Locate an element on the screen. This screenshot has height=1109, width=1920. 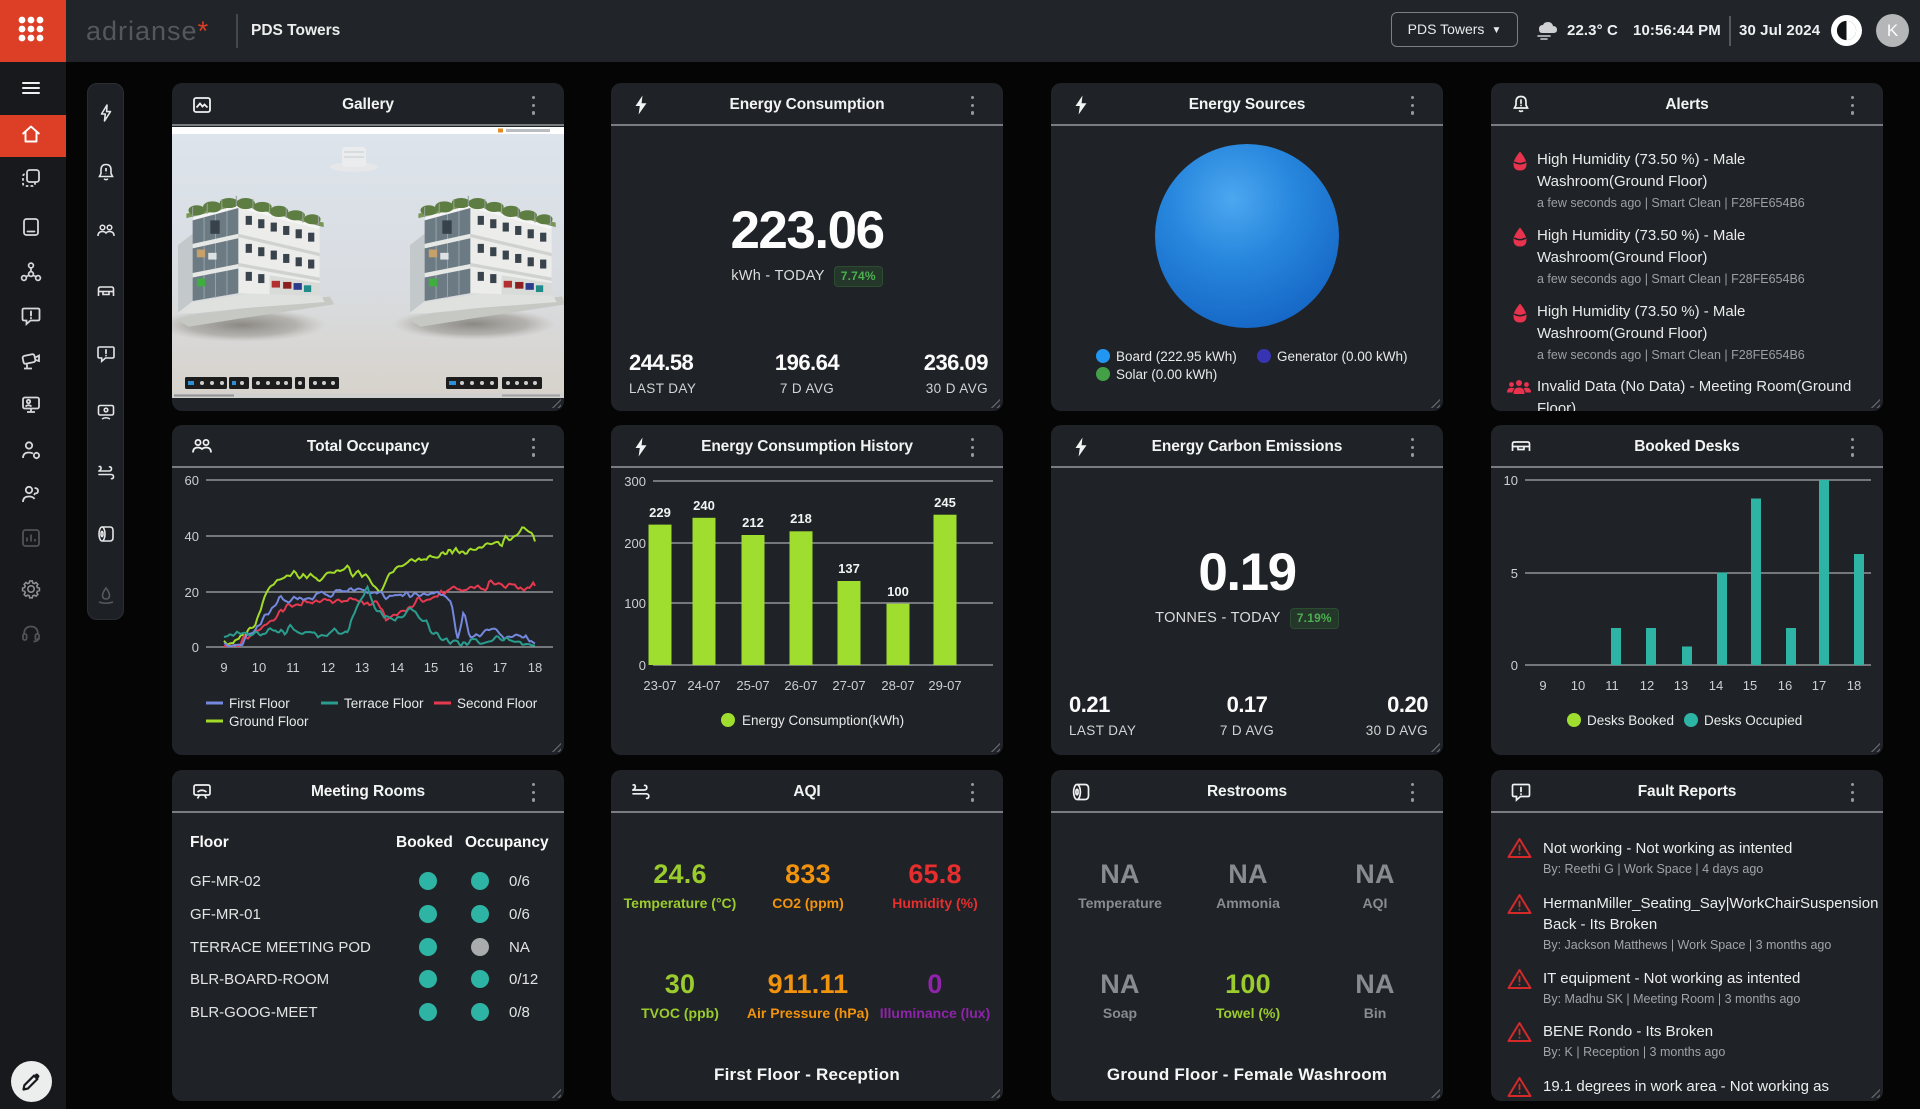
svg-text: 137 is located at coordinates (849, 568).